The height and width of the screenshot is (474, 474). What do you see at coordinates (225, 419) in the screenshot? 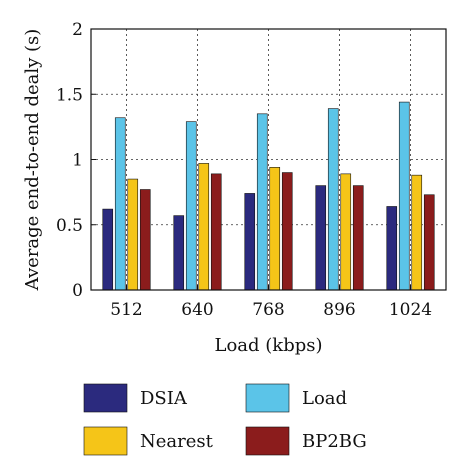
I see `legend: DSIA Load Nearest BP2BG` at bounding box center [225, 419].